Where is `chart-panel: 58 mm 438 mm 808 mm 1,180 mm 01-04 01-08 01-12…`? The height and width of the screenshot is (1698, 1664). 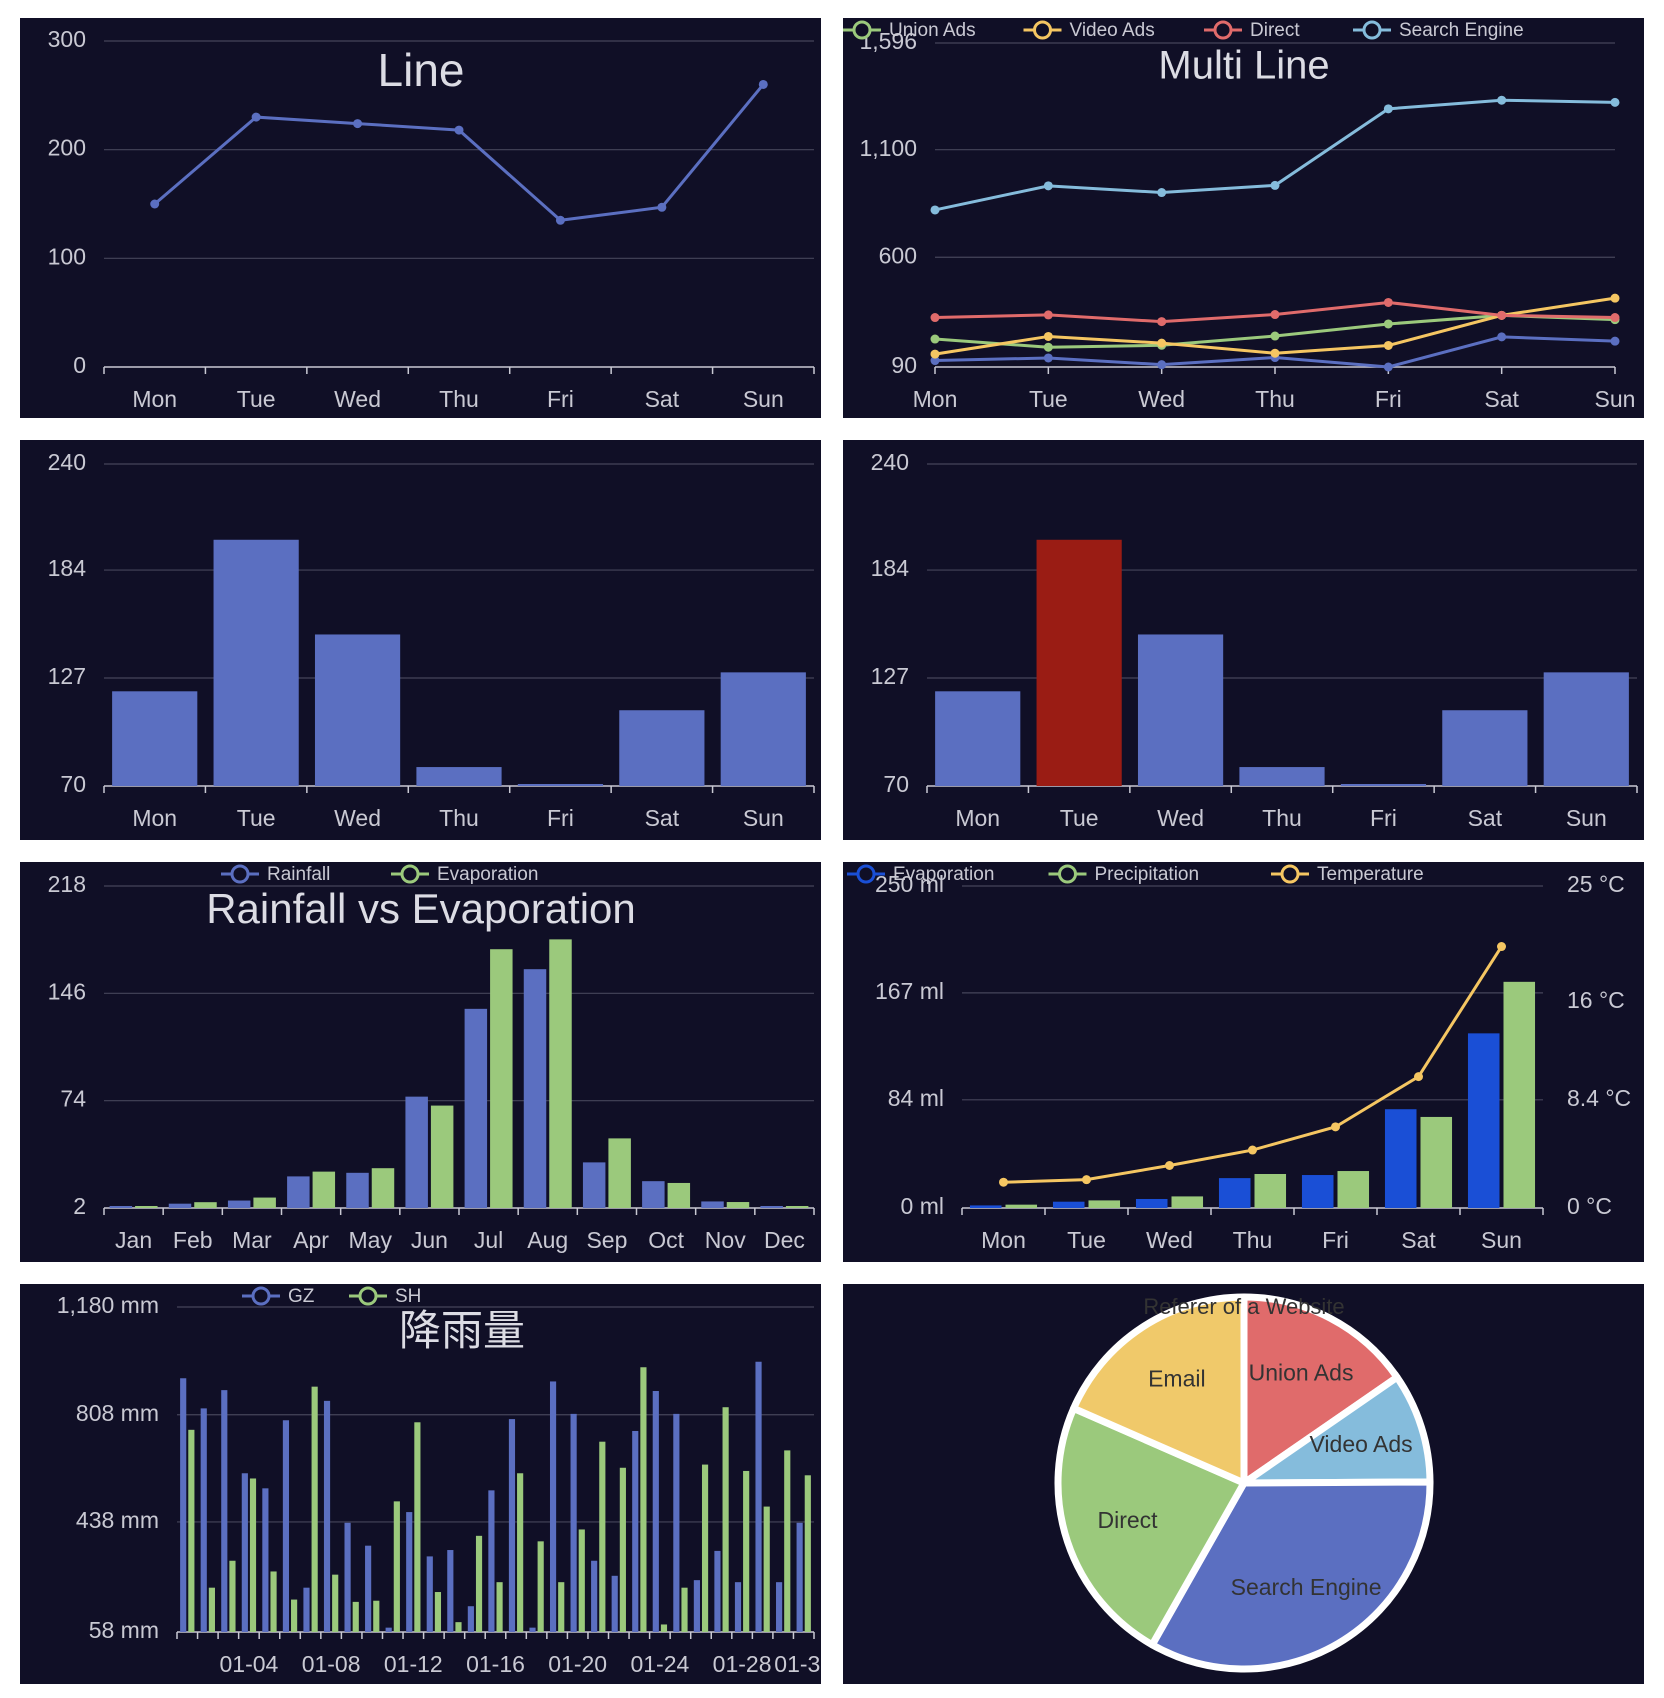
chart-panel: 58 mm 438 mm 808 mm 1,180 mm 01-04 01-08 01-12… is located at coordinates (420, 1484).